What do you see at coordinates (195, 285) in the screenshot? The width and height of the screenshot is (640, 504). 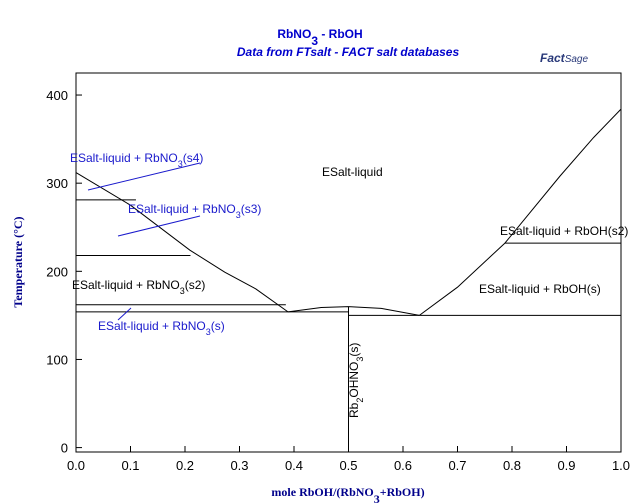 I see `region-label-part: (s2)` at bounding box center [195, 285].